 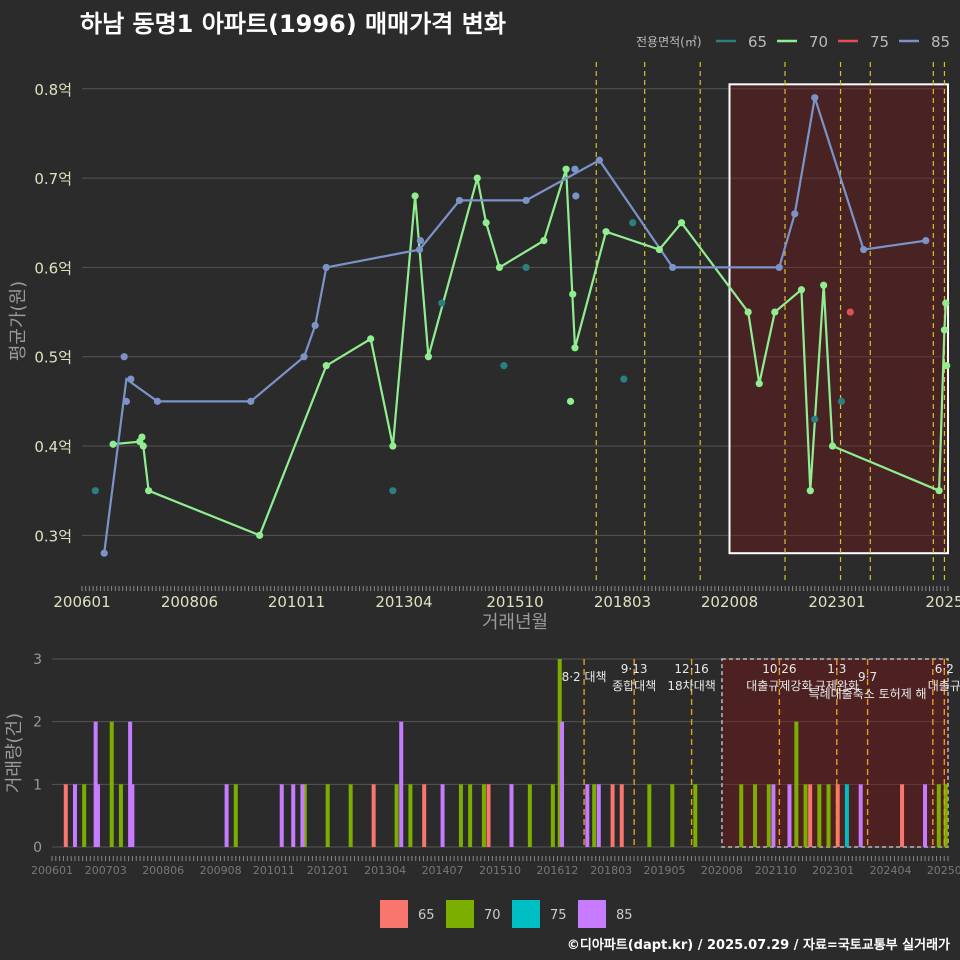 What do you see at coordinates (53, 90) in the screenshot?
I see `y-tick-label: 0.8억` at bounding box center [53, 90].